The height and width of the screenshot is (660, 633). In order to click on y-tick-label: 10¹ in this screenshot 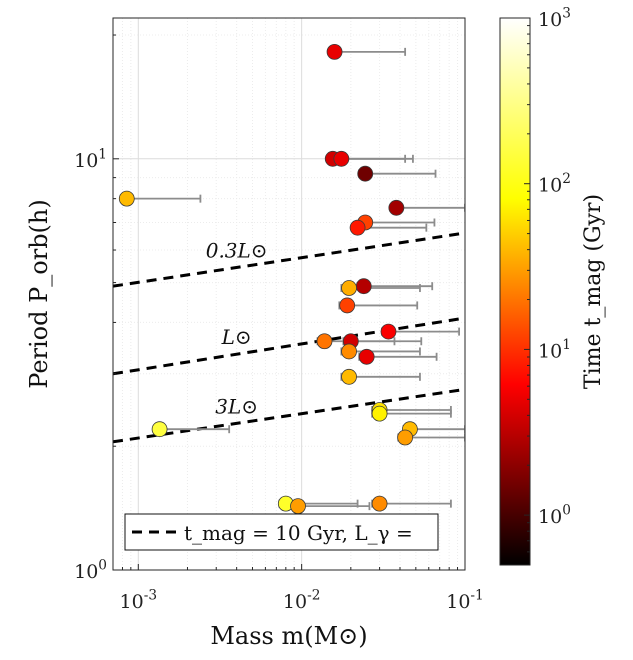, I will do `click(90, 159)`.